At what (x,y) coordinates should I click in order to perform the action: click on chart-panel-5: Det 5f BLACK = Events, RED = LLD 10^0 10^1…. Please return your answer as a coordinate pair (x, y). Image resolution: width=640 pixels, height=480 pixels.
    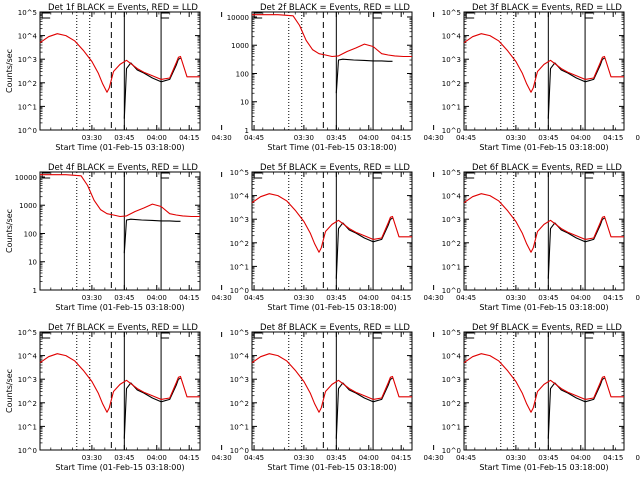
    Looking at the image, I should click on (353, 237).